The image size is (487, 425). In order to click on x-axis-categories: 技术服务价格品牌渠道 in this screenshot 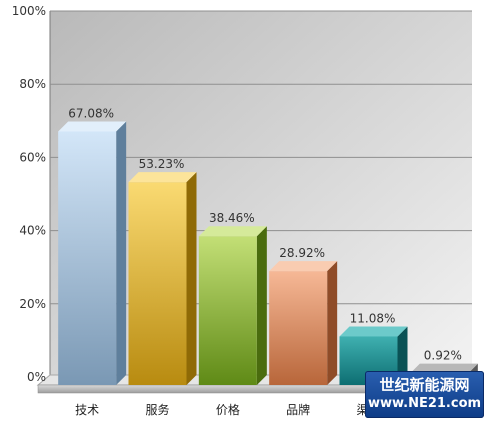, I will do `click(227, 409)`.